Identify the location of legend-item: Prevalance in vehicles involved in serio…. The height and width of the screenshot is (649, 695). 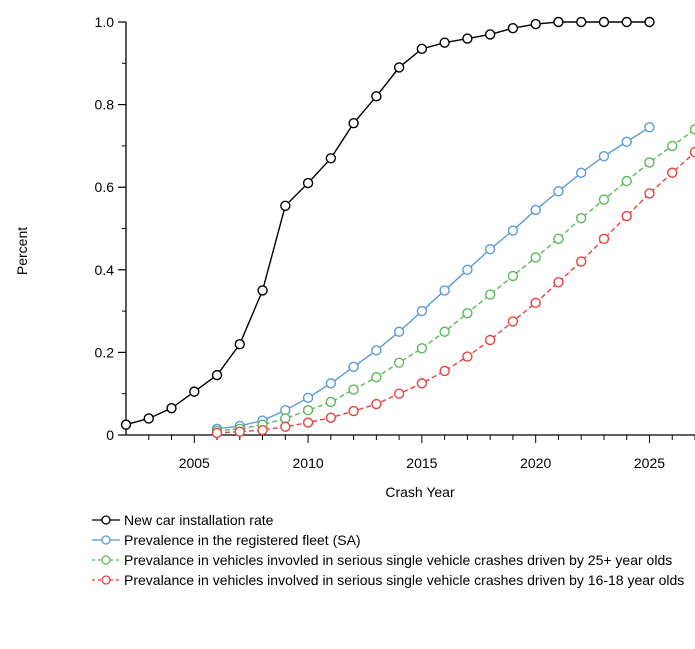
(390, 580).